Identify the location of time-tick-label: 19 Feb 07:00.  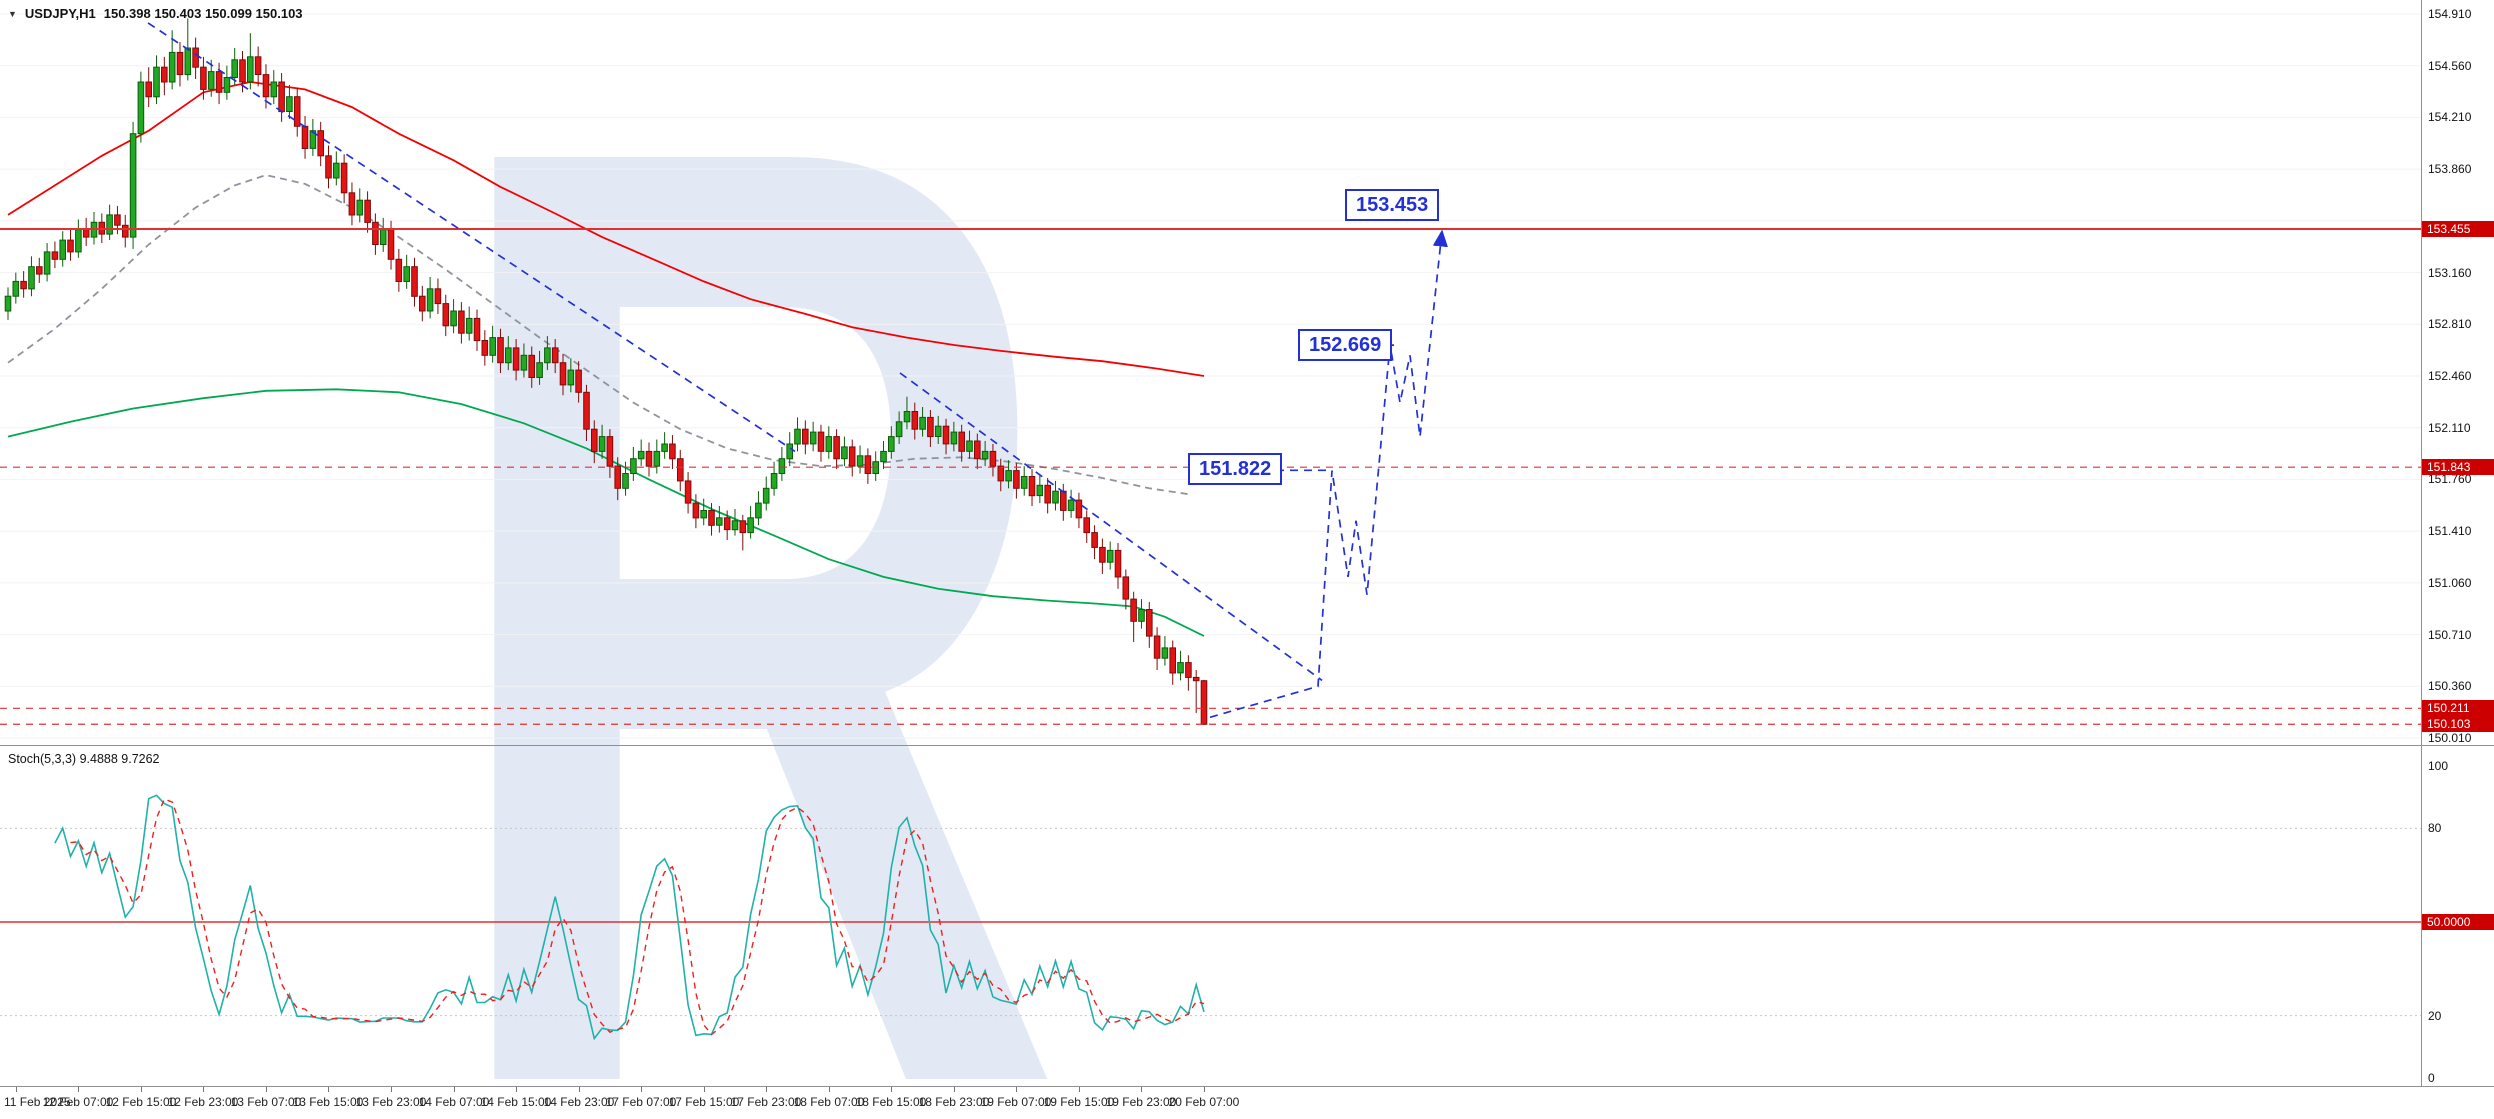
(1016, 1102).